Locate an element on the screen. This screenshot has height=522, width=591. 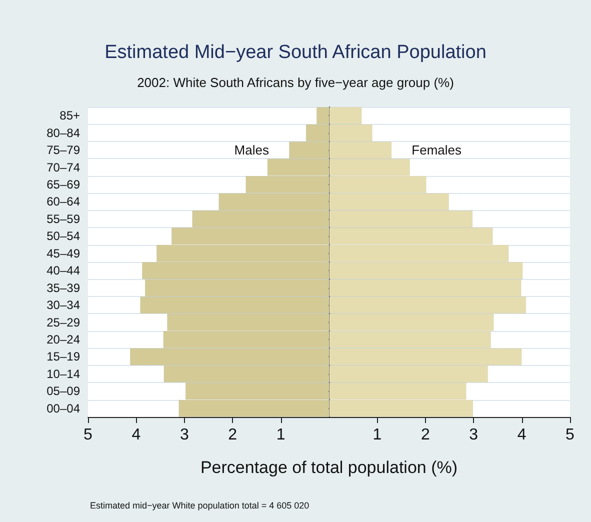
y-tick-label: 30–34 is located at coordinates (63, 305).